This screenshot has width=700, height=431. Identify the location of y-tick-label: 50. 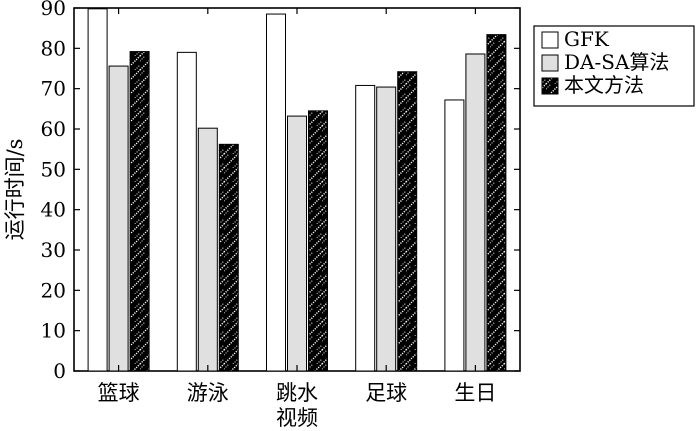
(53, 169).